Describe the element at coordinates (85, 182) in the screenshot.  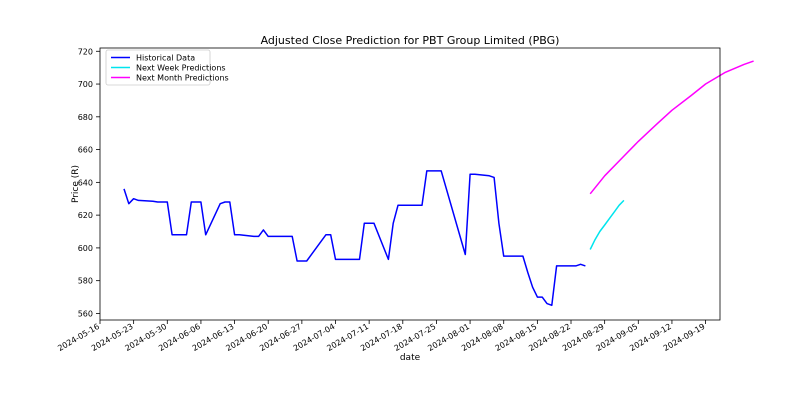
I see `y-tick-label: 640` at that location.